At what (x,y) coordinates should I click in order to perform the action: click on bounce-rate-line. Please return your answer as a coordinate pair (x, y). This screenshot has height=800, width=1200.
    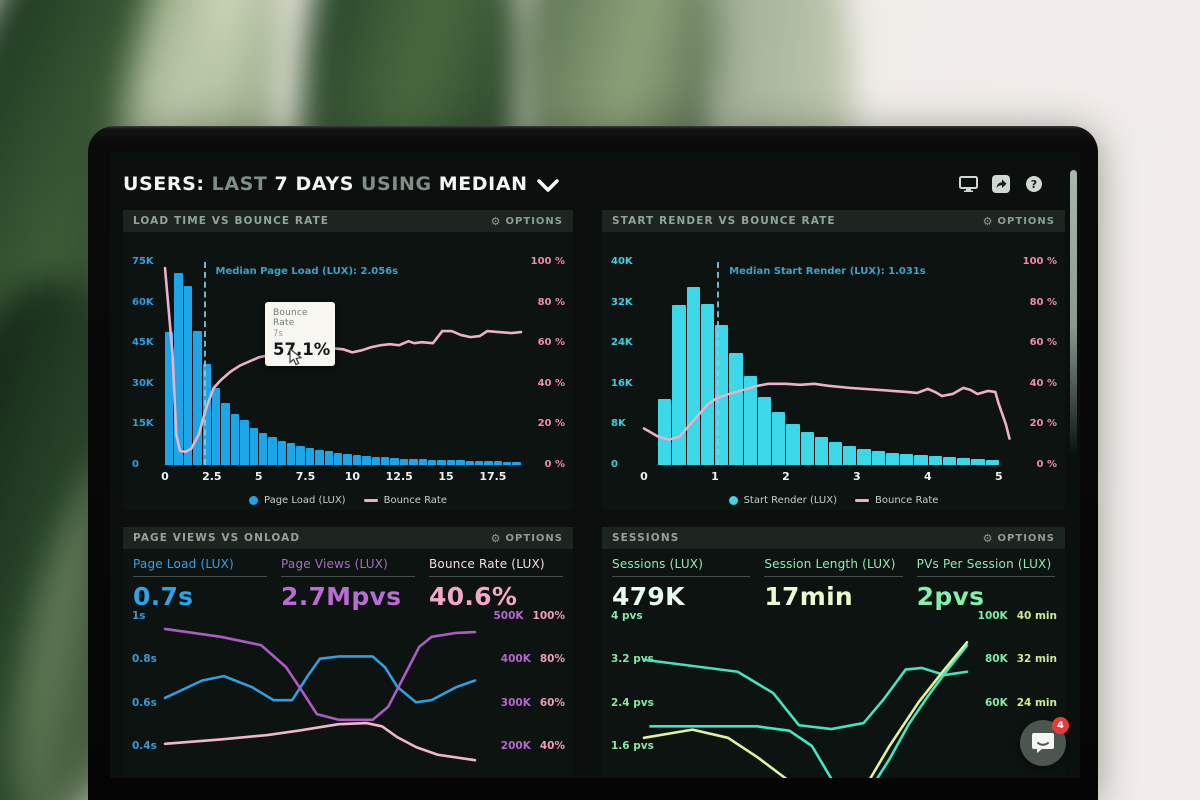
    Looking at the image, I should click on (343, 363).